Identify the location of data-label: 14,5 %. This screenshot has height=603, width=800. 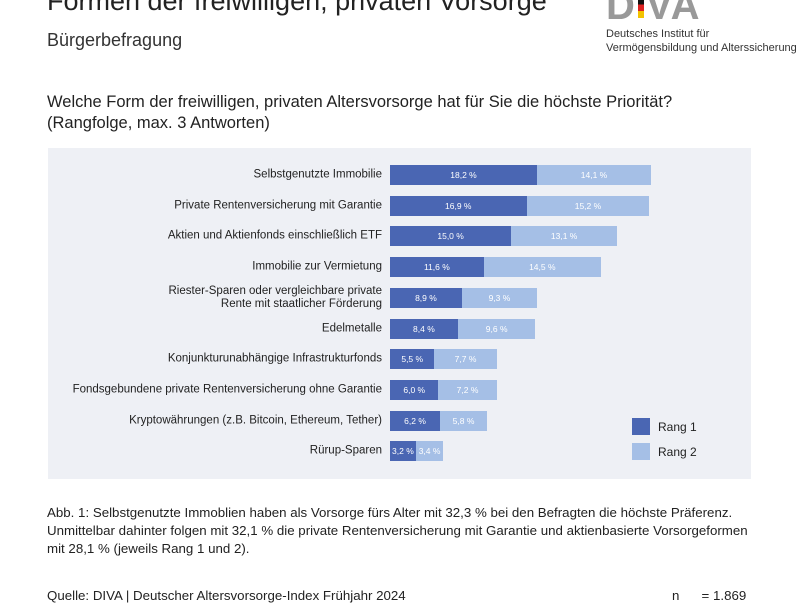
(542, 267).